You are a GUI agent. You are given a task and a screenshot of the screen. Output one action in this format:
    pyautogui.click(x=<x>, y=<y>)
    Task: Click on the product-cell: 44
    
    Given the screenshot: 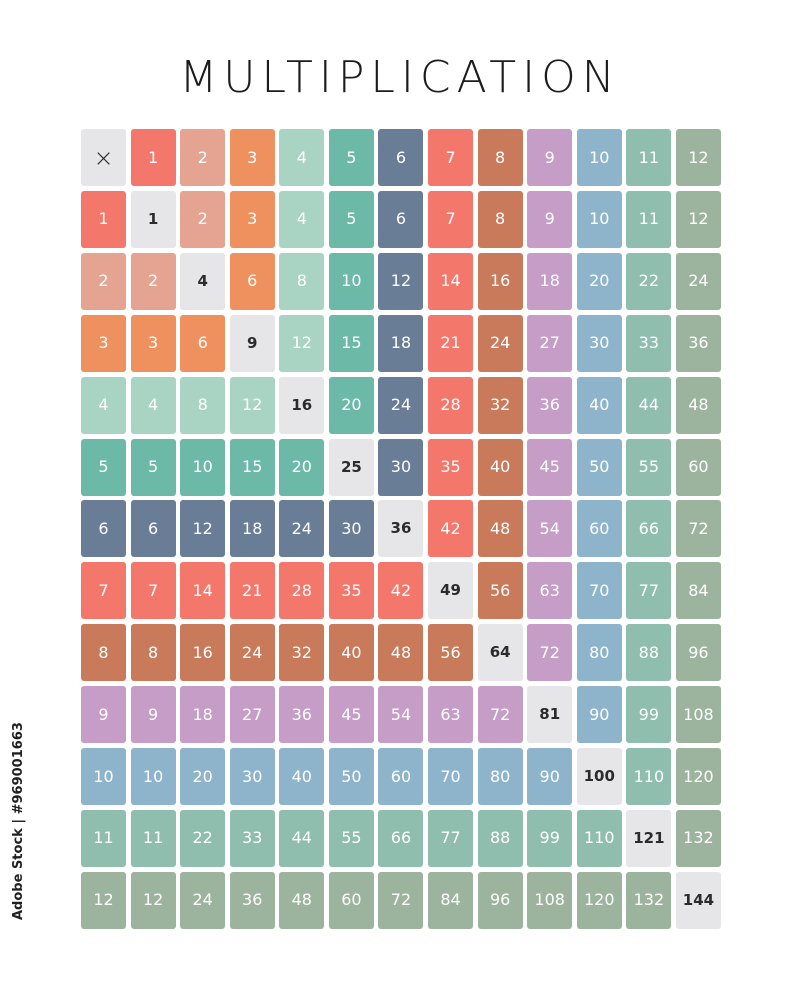 What is the action you would take?
    pyautogui.click(x=302, y=838)
    